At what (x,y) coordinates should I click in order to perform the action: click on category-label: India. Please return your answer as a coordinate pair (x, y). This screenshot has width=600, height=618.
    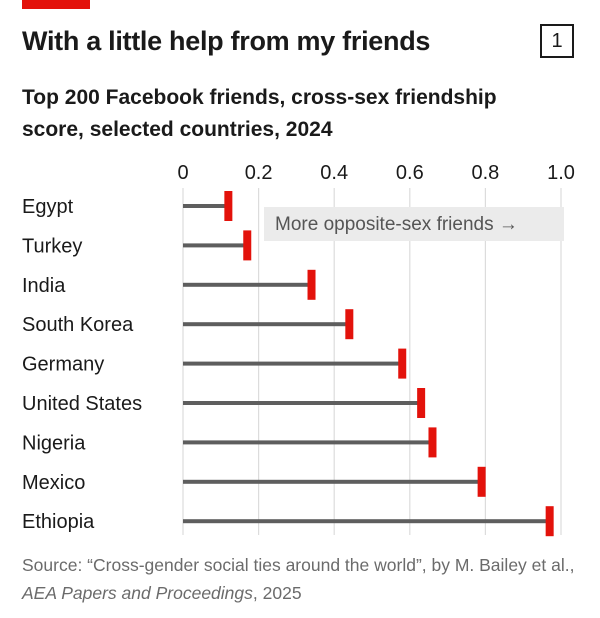
    Looking at the image, I should click on (44, 286).